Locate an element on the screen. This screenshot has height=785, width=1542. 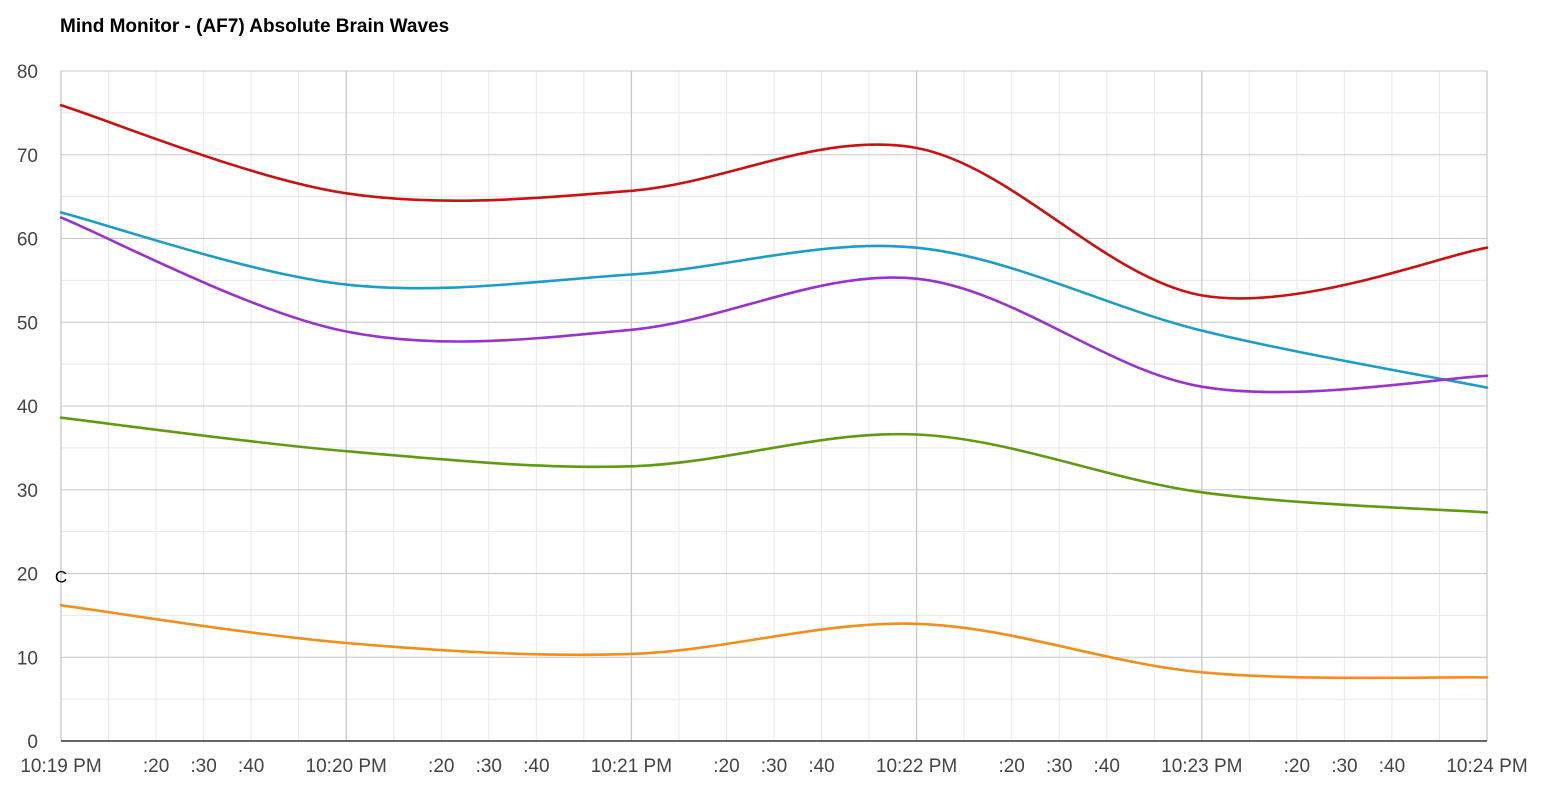
annotation-marker: C is located at coordinates (61, 577).